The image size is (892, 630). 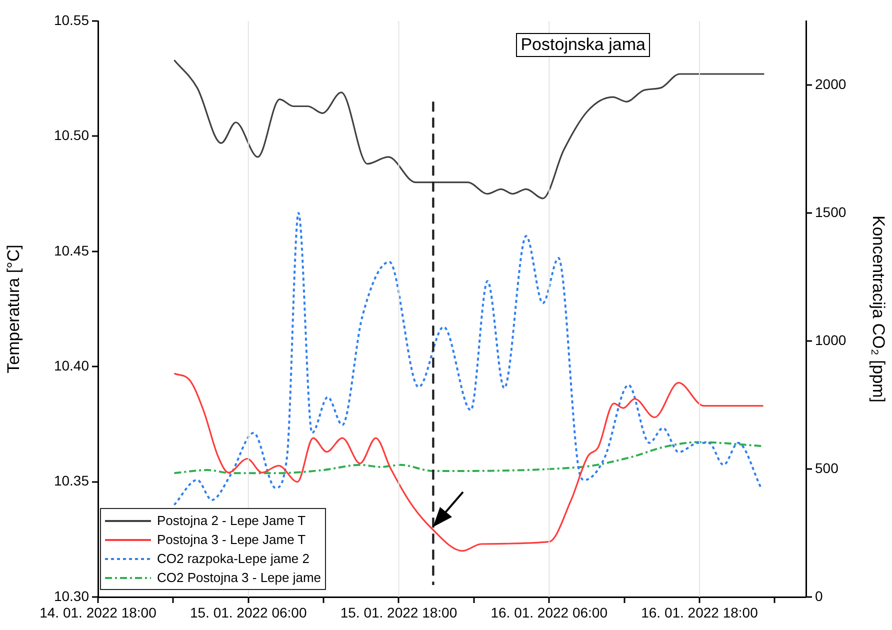 I want to click on x-tick-label: 15. 01. 2022 18:00, so click(x=399, y=612).